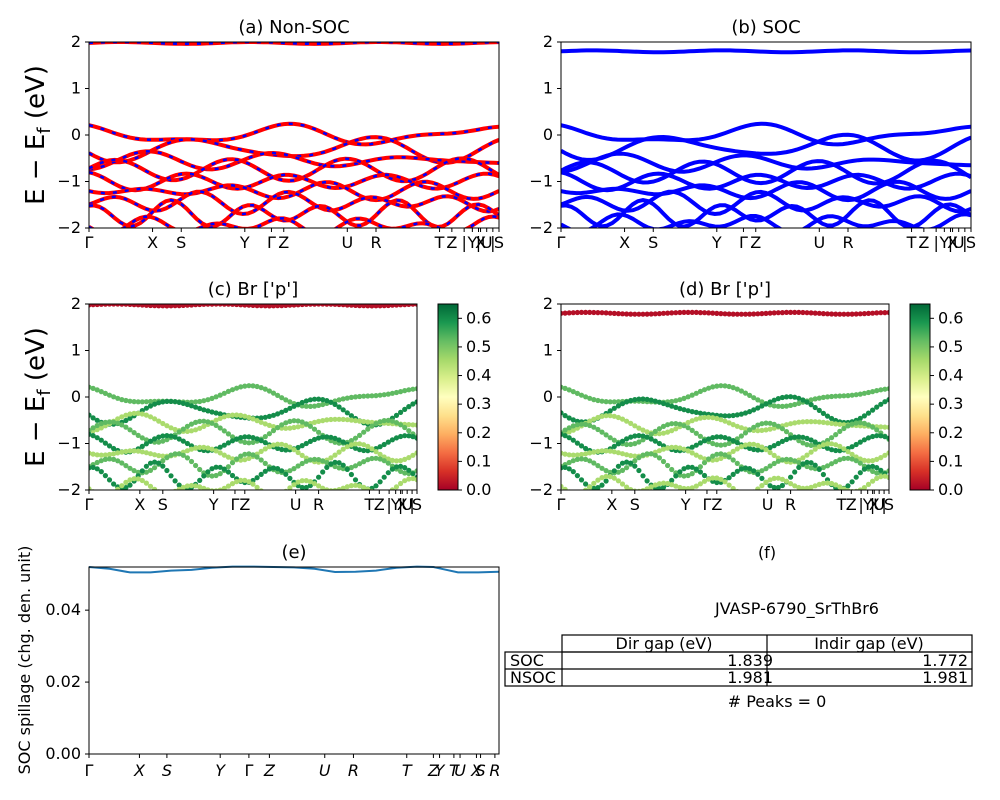  What do you see at coordinates (527, 660) in the screenshot?
I see `row-label-soc: SOC` at bounding box center [527, 660].